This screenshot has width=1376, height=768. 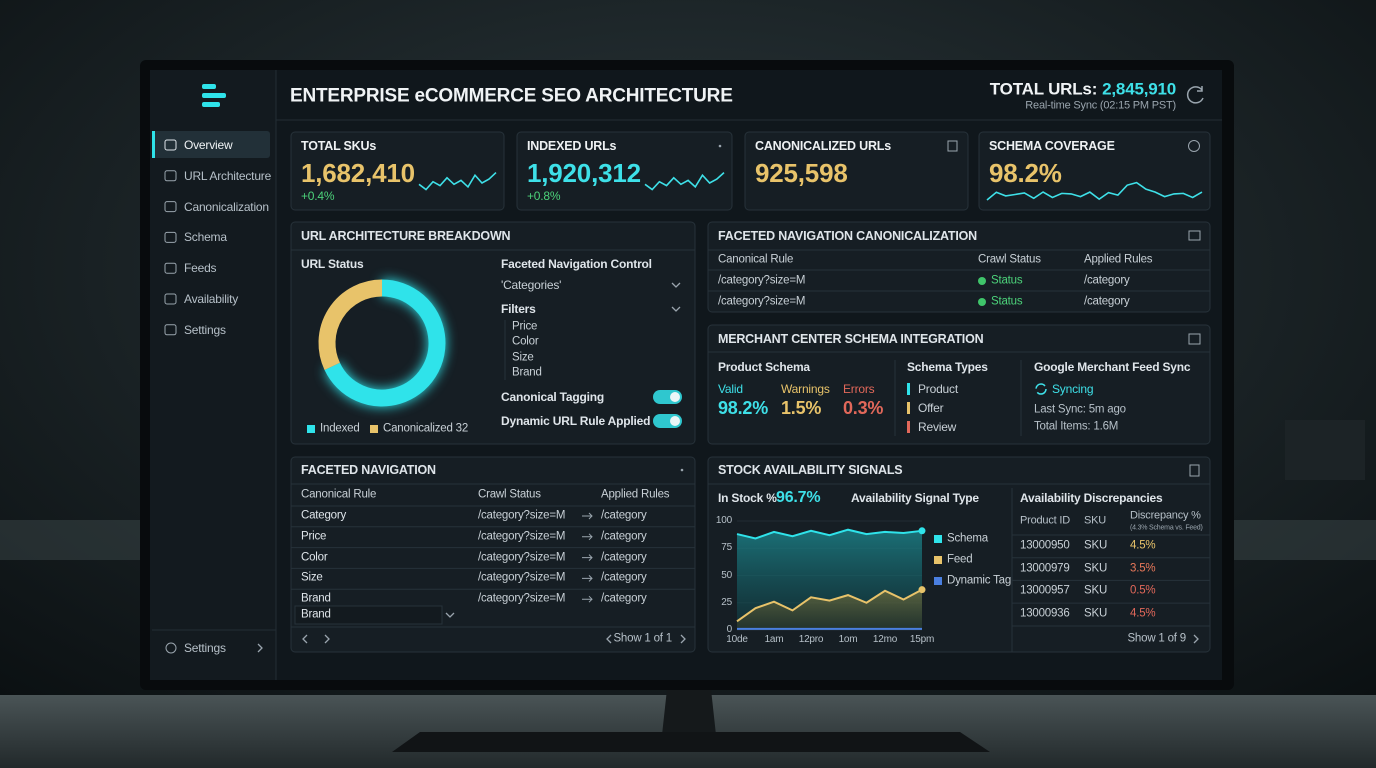 I want to click on copy-icon, so click(x=952, y=146).